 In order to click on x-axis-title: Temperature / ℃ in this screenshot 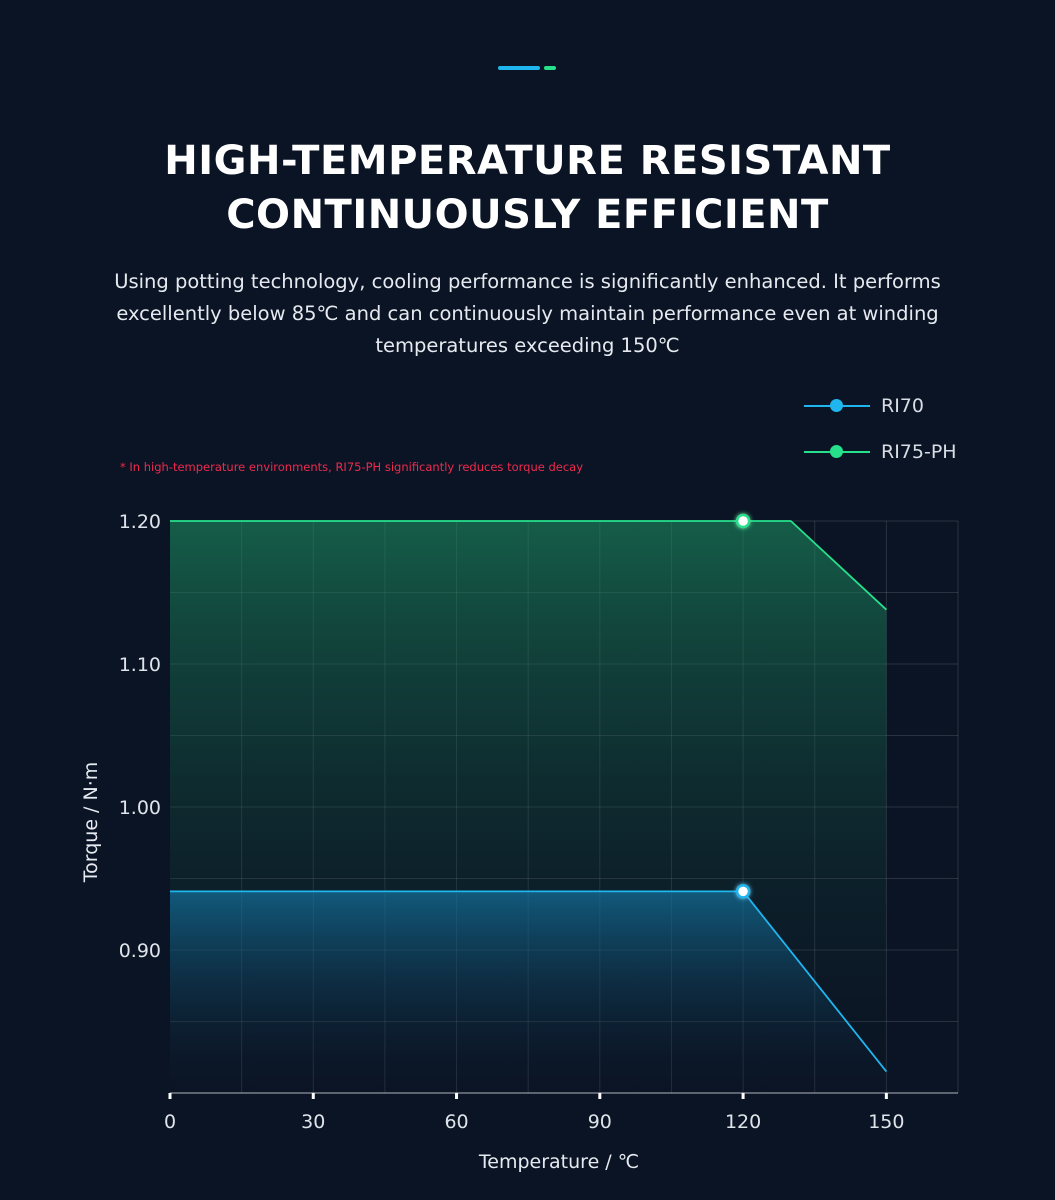, I will do `click(558, 1162)`.